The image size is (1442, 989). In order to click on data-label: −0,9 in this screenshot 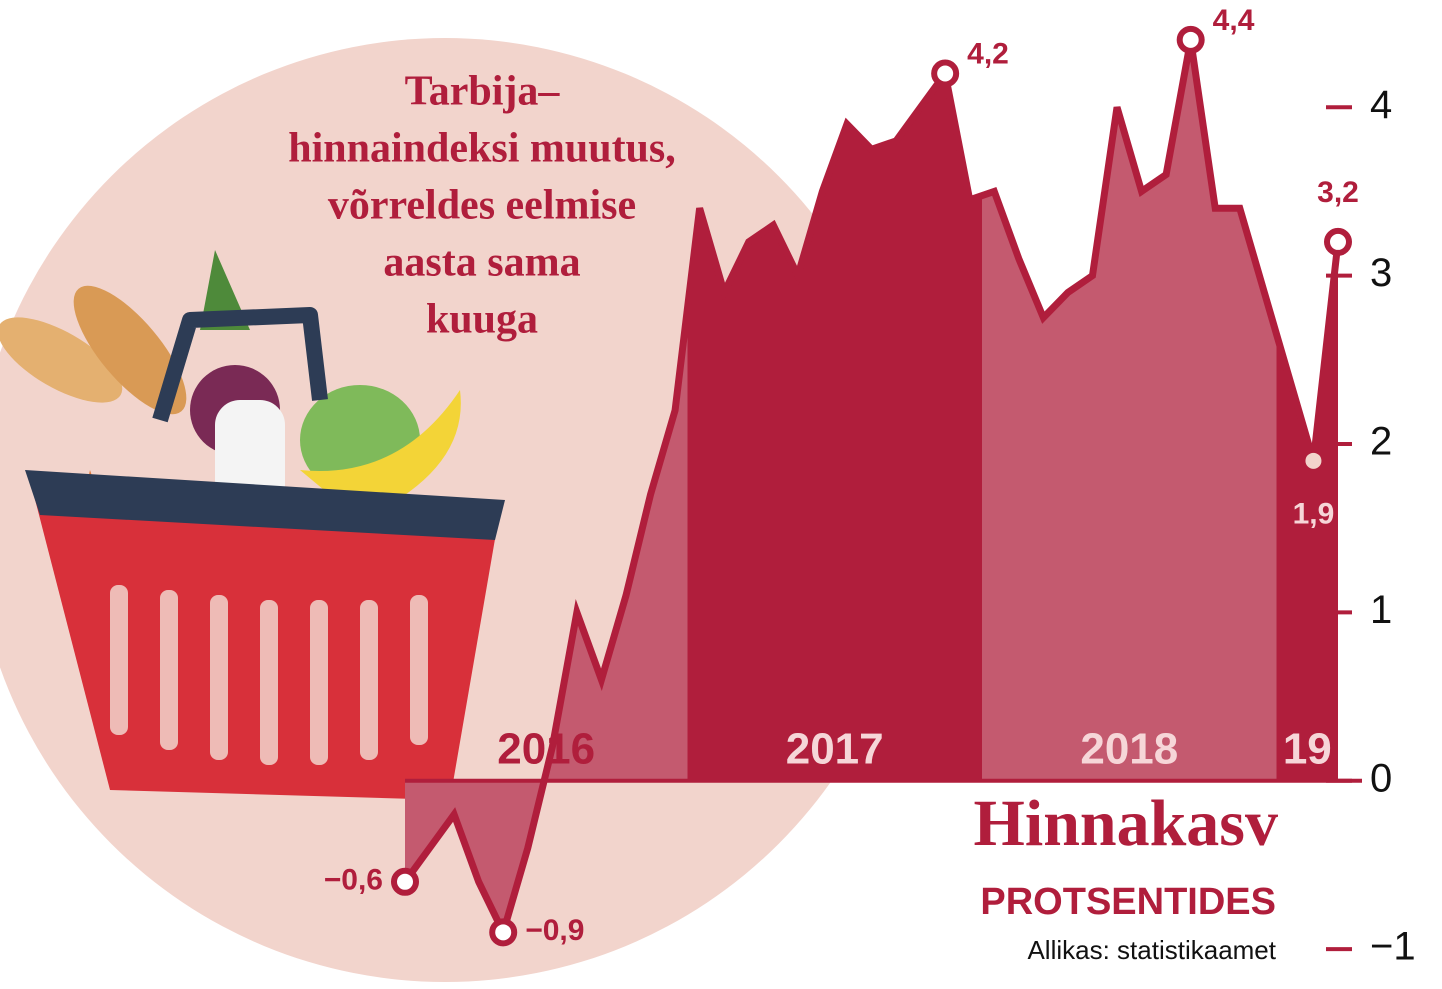, I will do `click(554, 930)`.